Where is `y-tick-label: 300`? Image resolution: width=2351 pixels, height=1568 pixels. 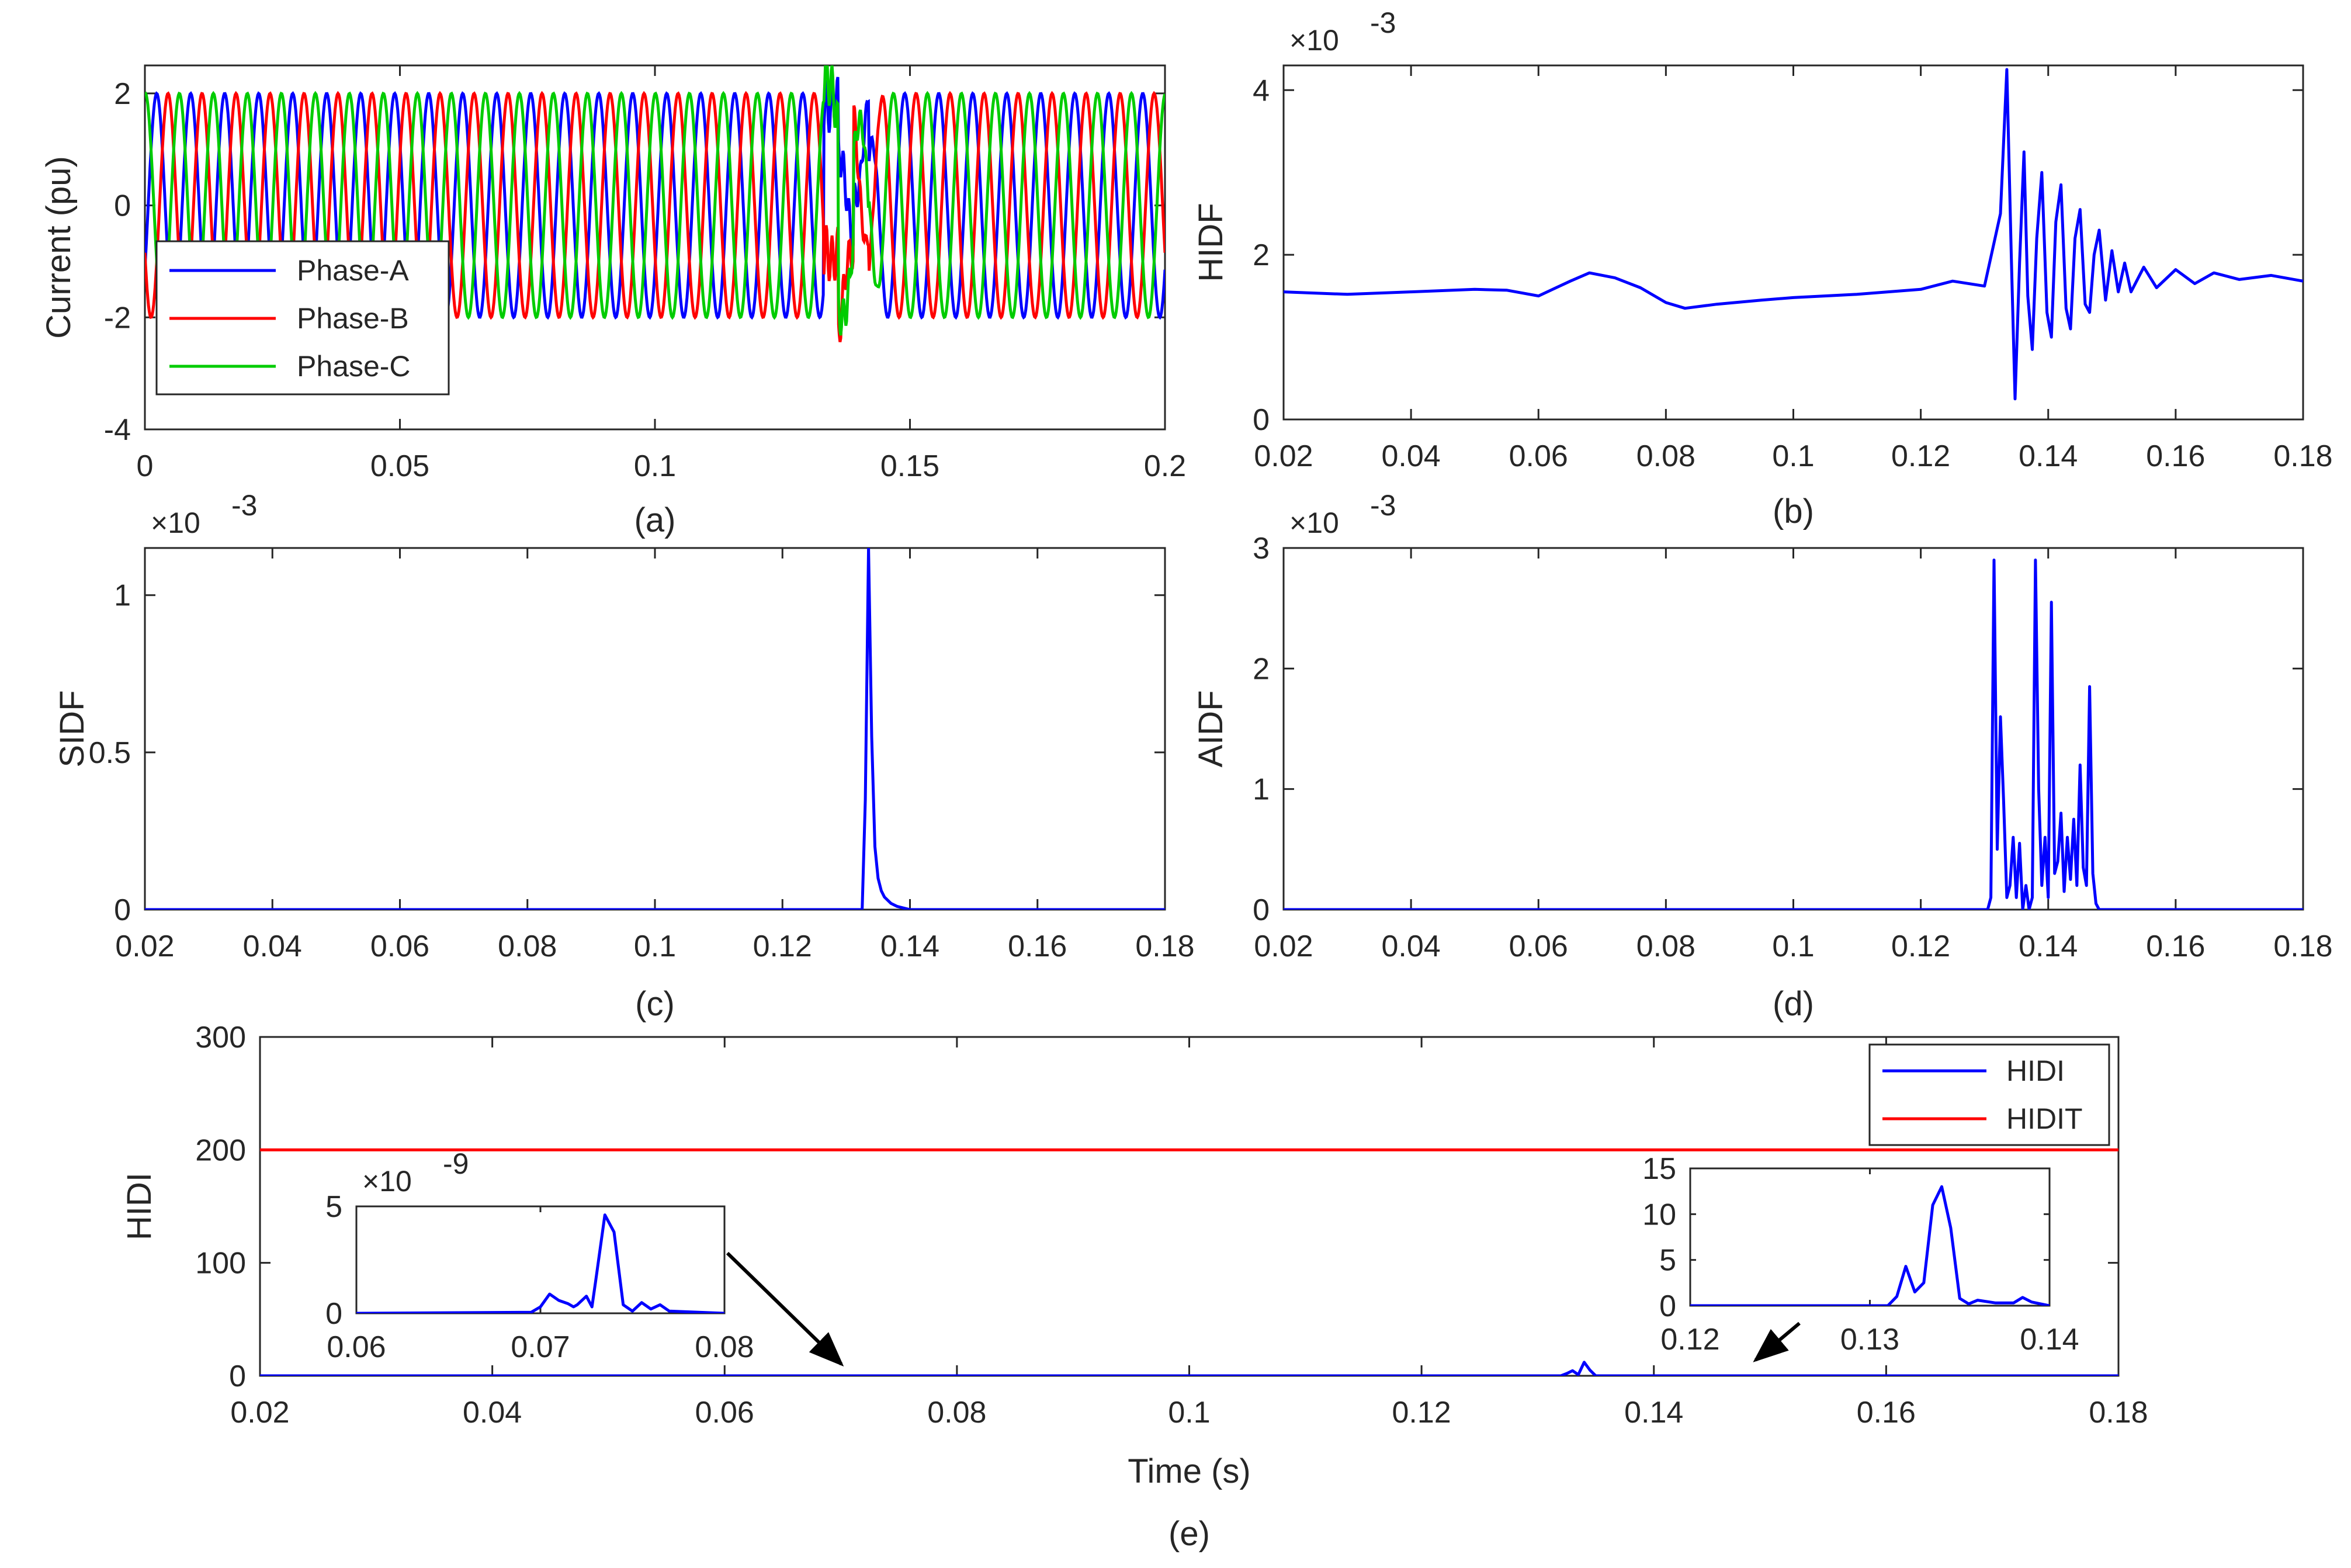 y-tick-label: 300 is located at coordinates (220, 1037).